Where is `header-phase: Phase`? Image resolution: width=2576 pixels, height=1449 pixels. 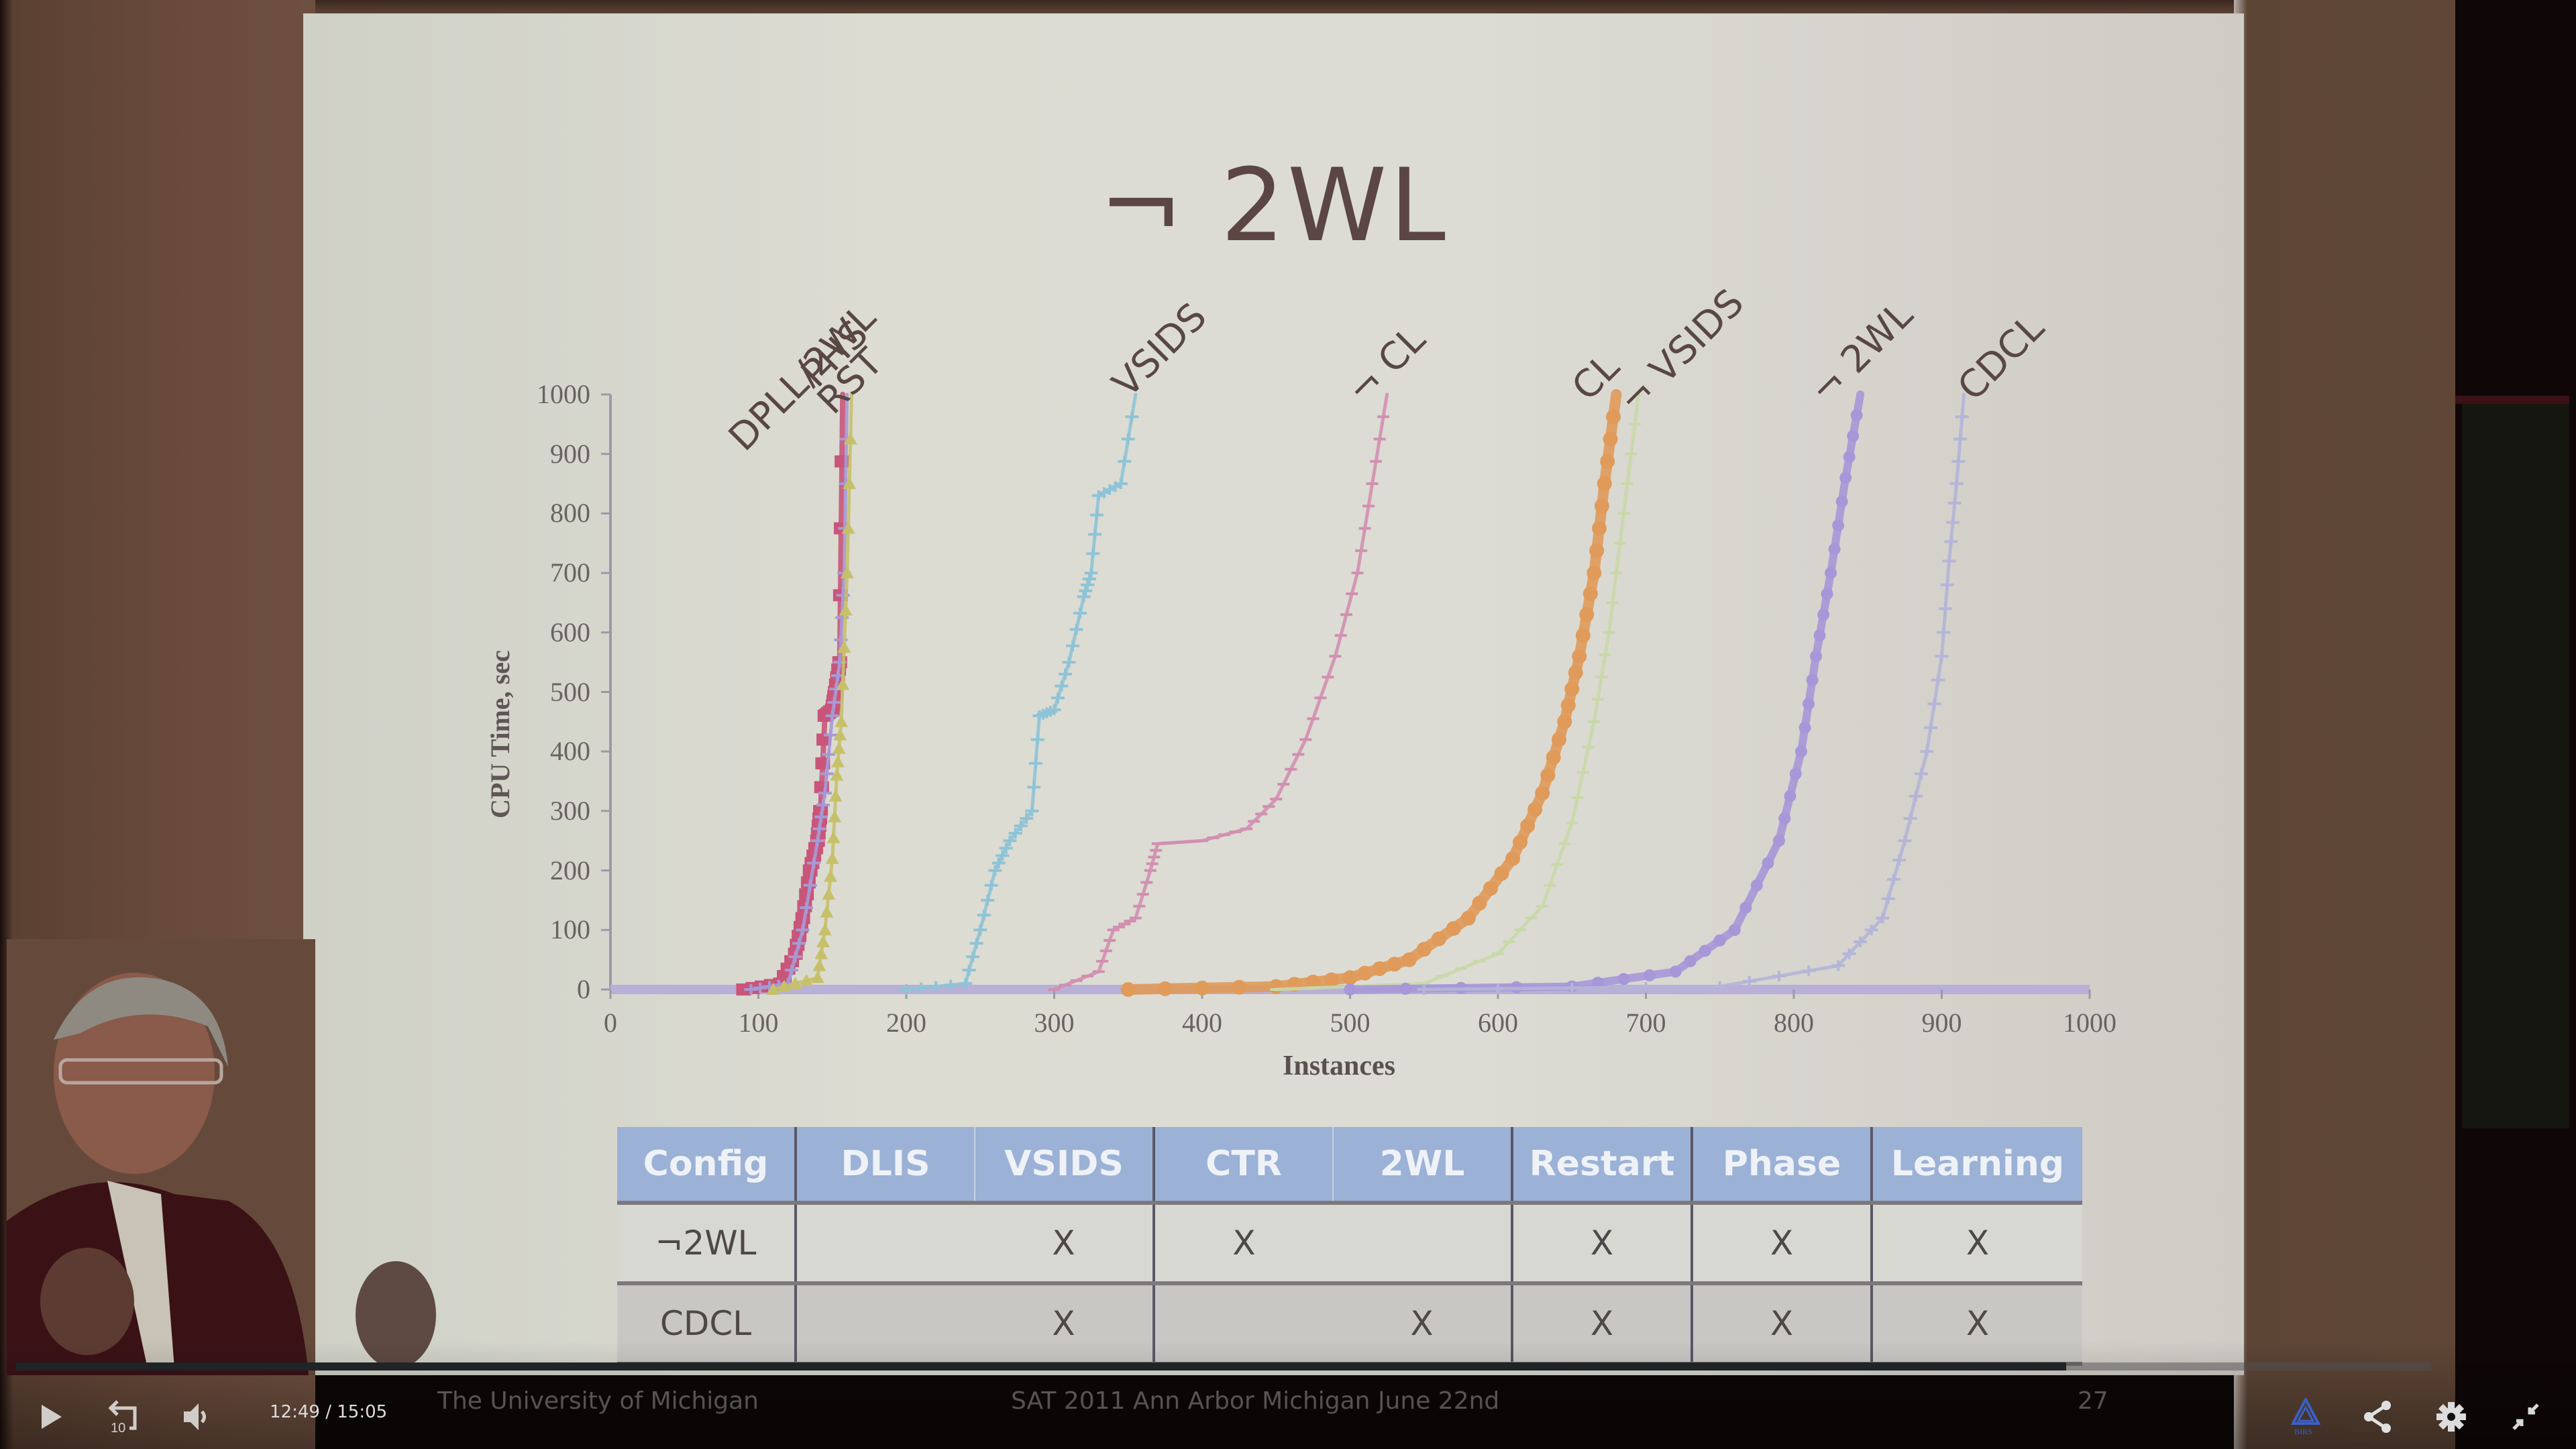
header-phase: Phase is located at coordinates (1782, 1165).